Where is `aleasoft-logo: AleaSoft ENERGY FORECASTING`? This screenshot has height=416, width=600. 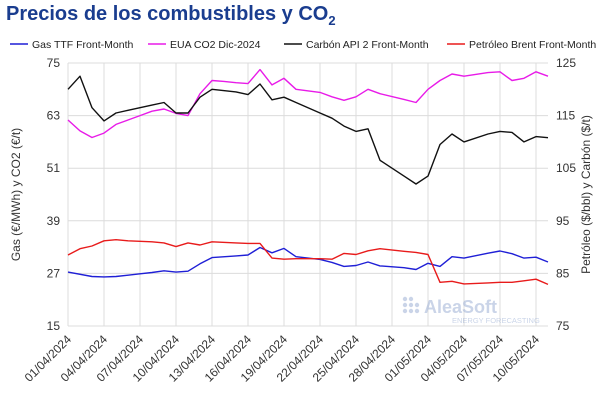 aleasoft-logo: AleaSoft ENERGY FORECASTING is located at coordinates (471, 310).